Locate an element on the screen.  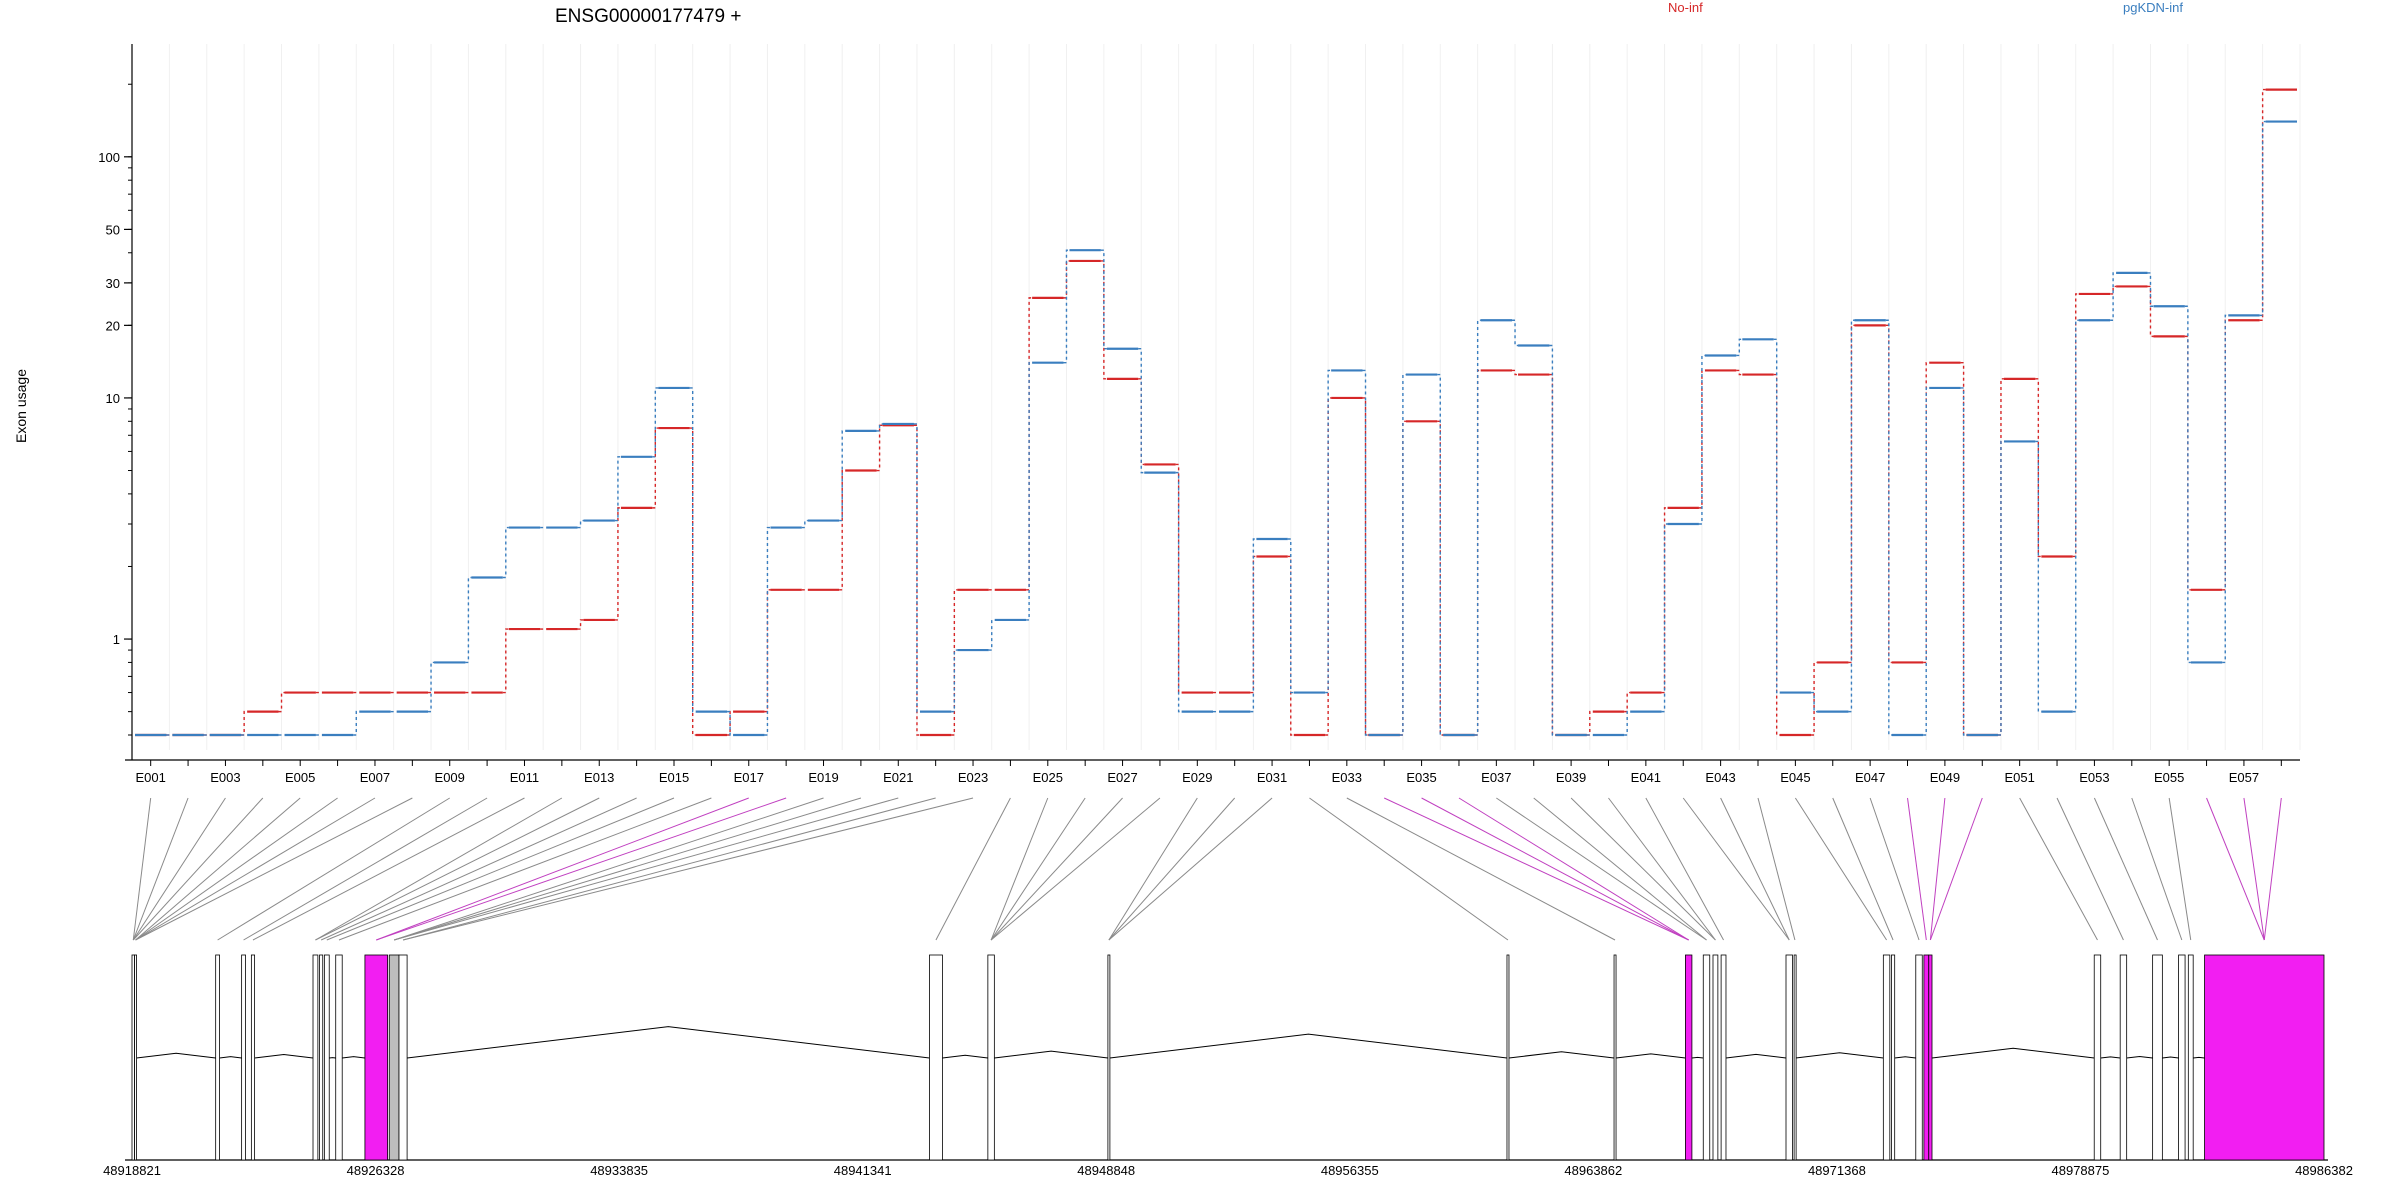
y-tick-label: 50 is located at coordinates (113, 229).